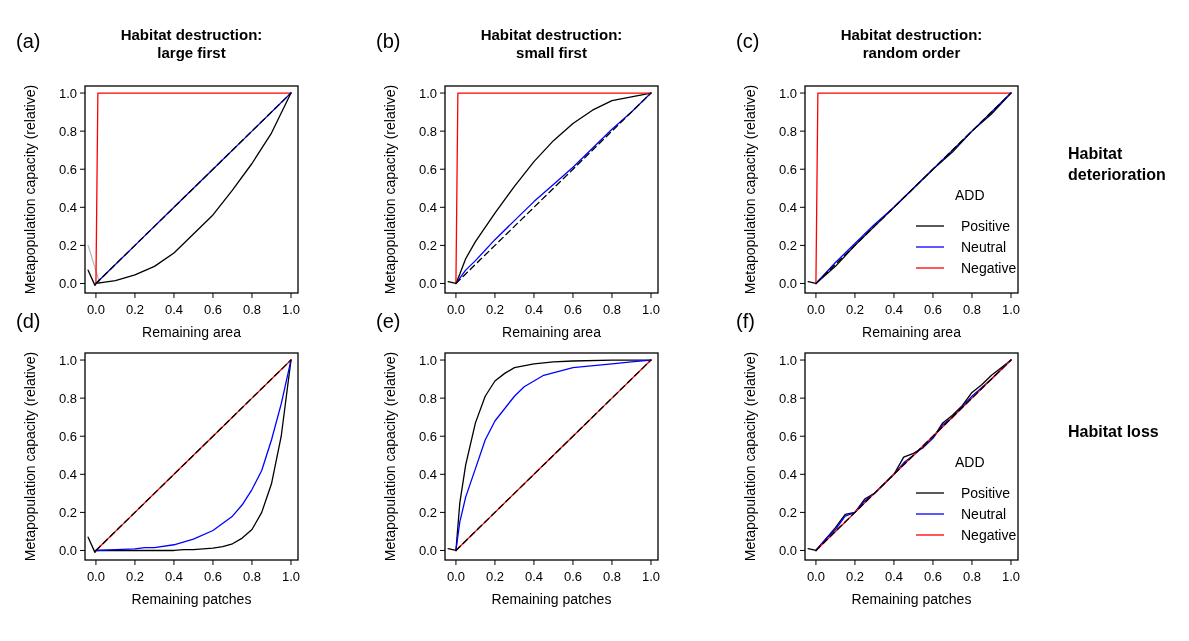  I want to click on text: (e), so click(388, 321).